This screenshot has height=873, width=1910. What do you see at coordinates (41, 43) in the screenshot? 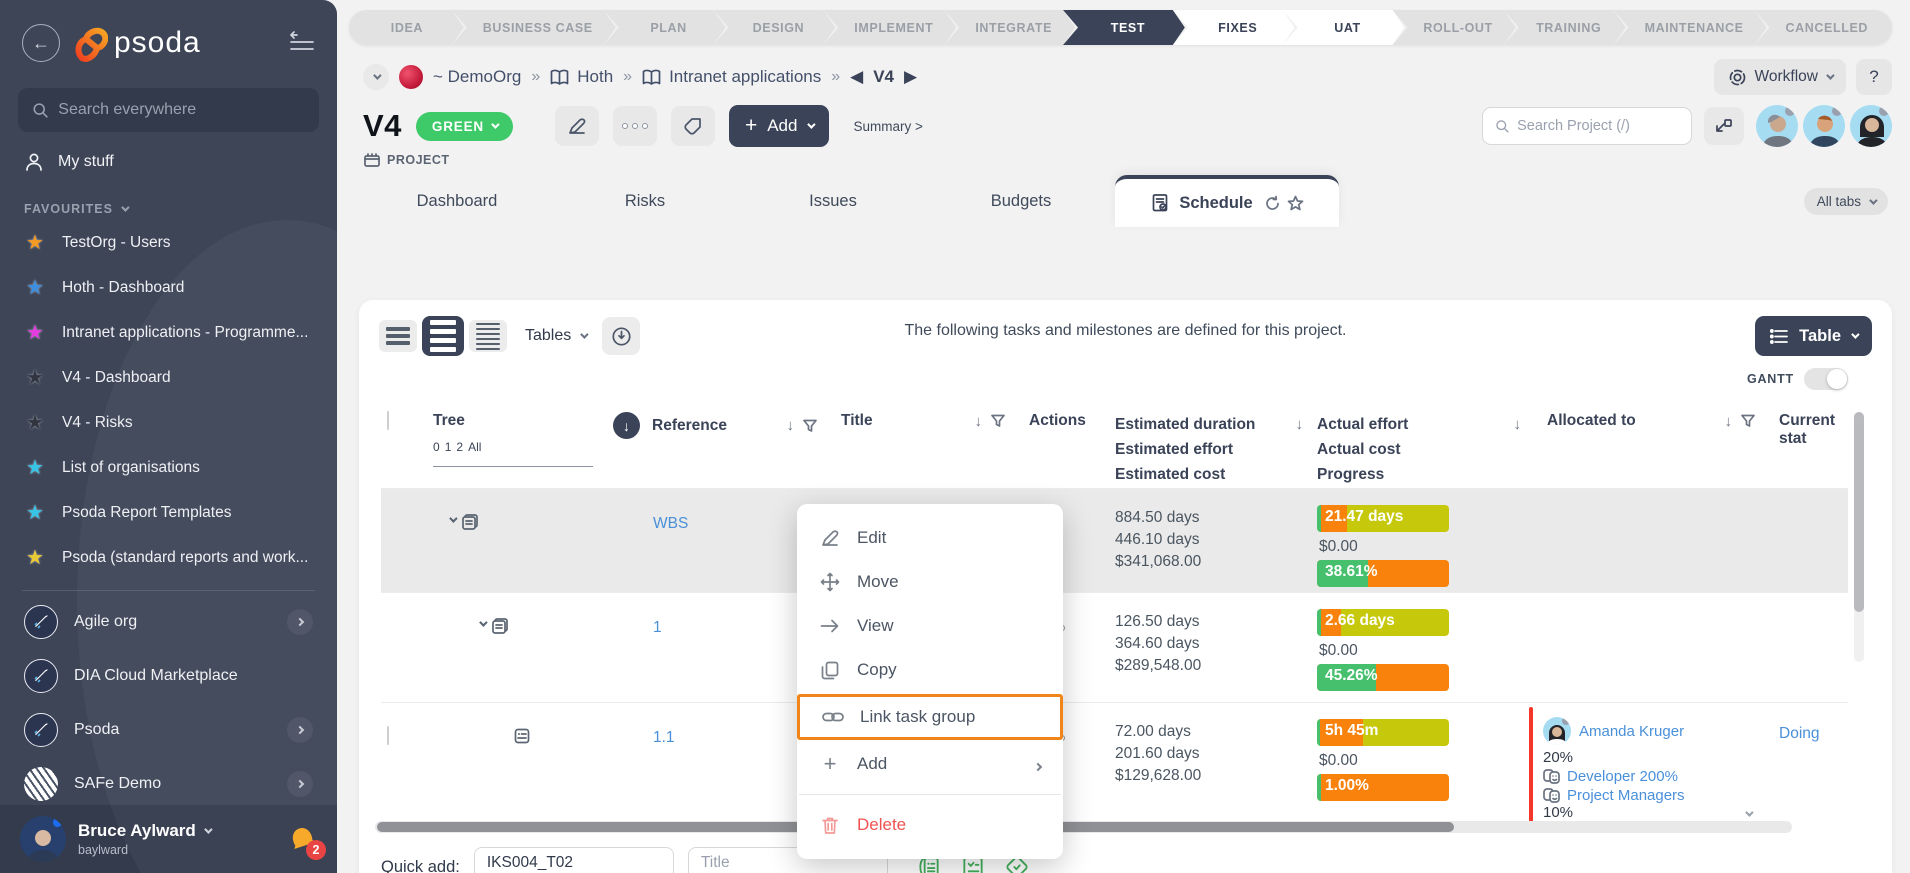
I see `back-button: ←` at bounding box center [41, 43].